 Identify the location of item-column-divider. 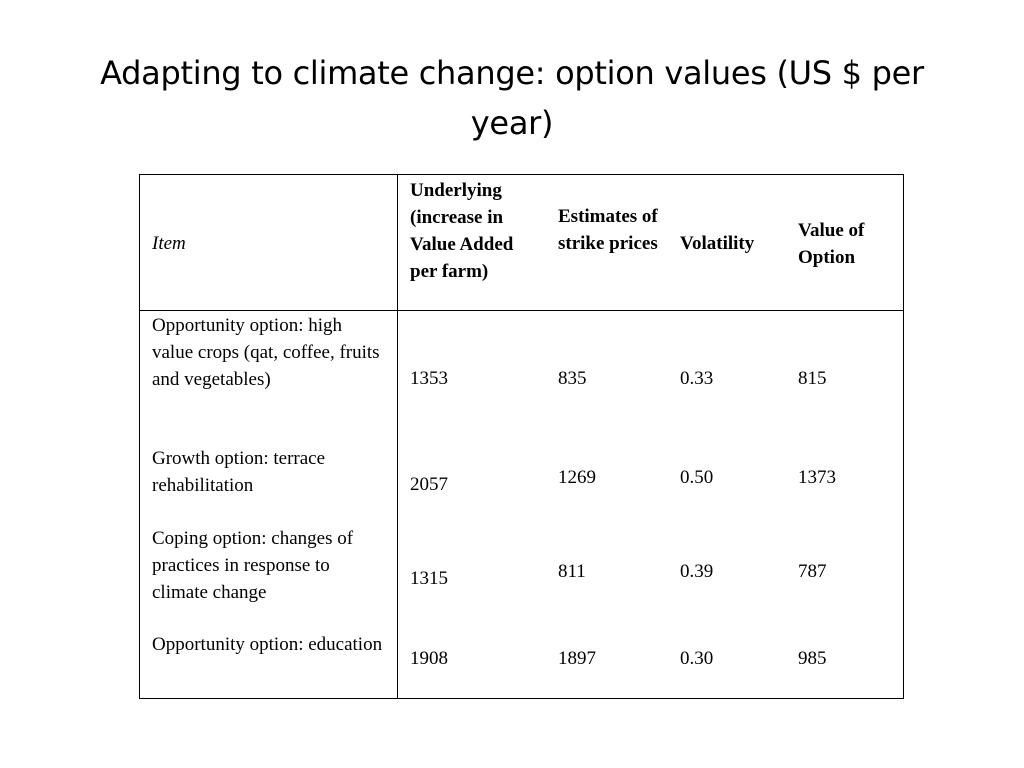
(397, 436).